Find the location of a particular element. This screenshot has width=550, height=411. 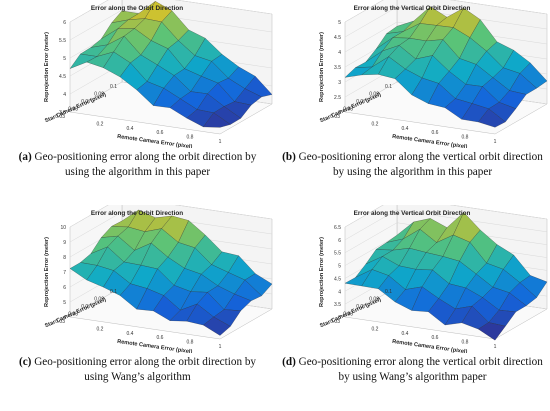

caption-tag-c: (c) is located at coordinates (25, 362).